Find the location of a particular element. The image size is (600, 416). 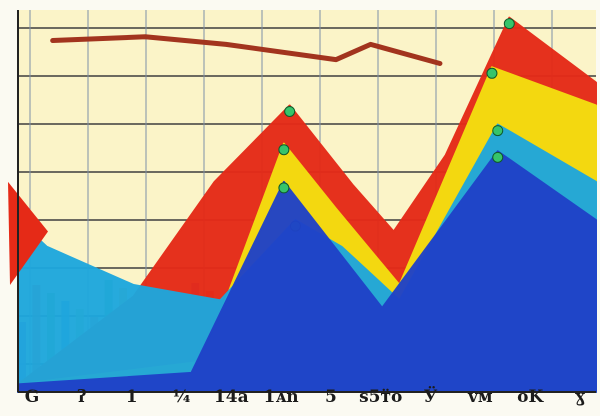

x-tick-label: ѕ5ᴛ̈ᴏ is located at coordinates (380, 397).